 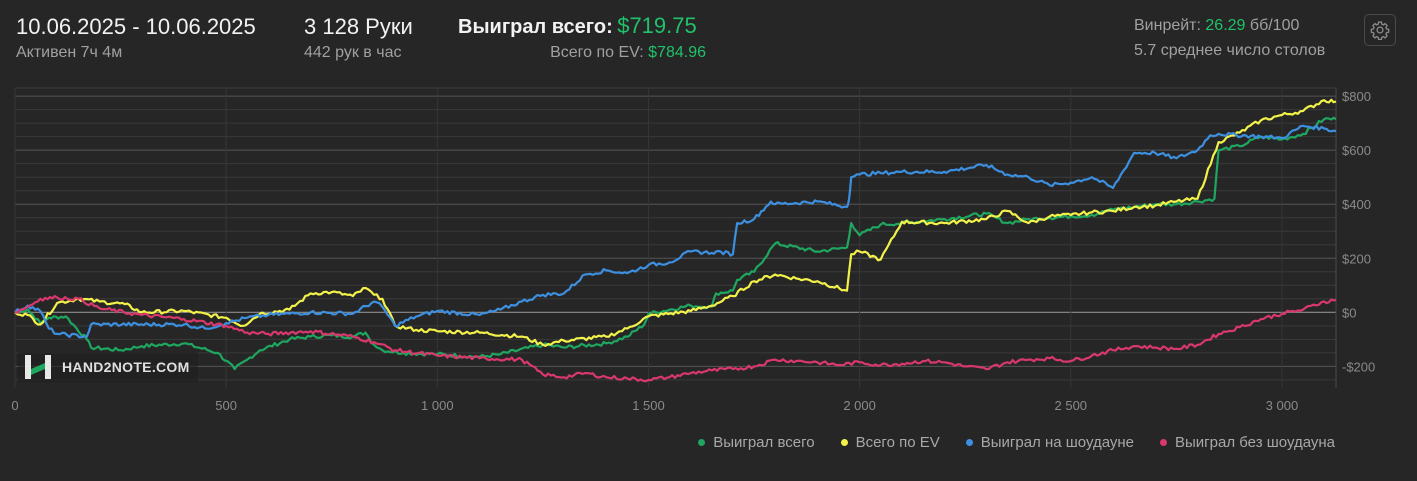 I want to click on y-tick-label: $400, so click(x=1356, y=204).